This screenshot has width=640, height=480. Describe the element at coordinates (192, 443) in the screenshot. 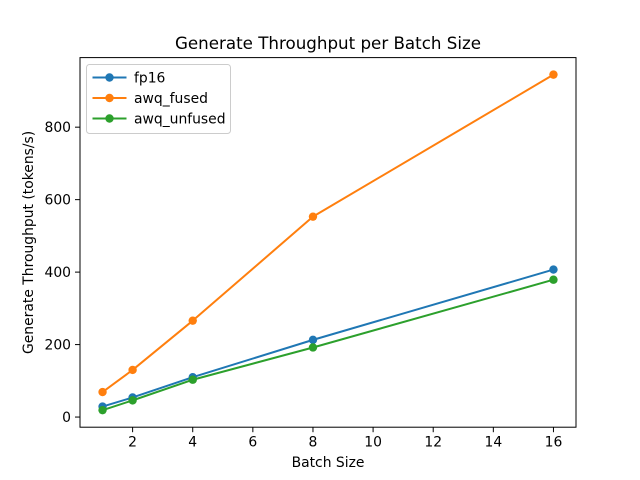

I see `x-axis-tick-label: 4` at that location.